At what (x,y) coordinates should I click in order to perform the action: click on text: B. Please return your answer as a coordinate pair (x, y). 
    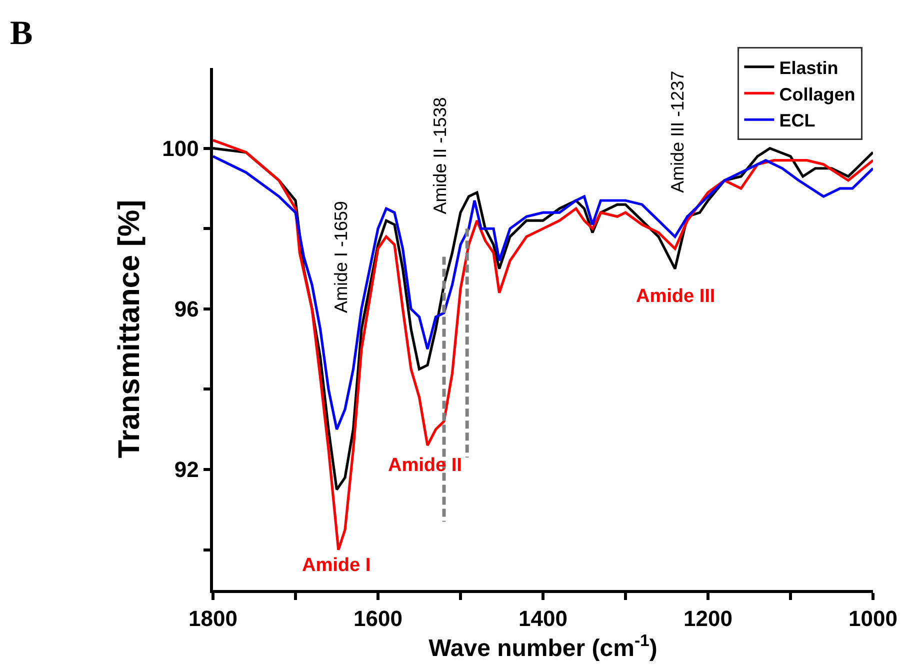
    Looking at the image, I should click on (21, 33).